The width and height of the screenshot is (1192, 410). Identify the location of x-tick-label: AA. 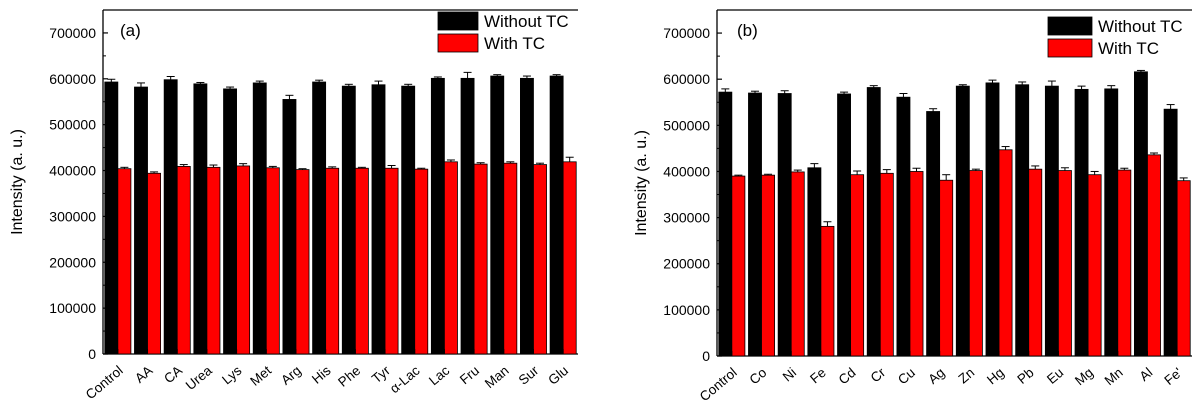
(143, 374).